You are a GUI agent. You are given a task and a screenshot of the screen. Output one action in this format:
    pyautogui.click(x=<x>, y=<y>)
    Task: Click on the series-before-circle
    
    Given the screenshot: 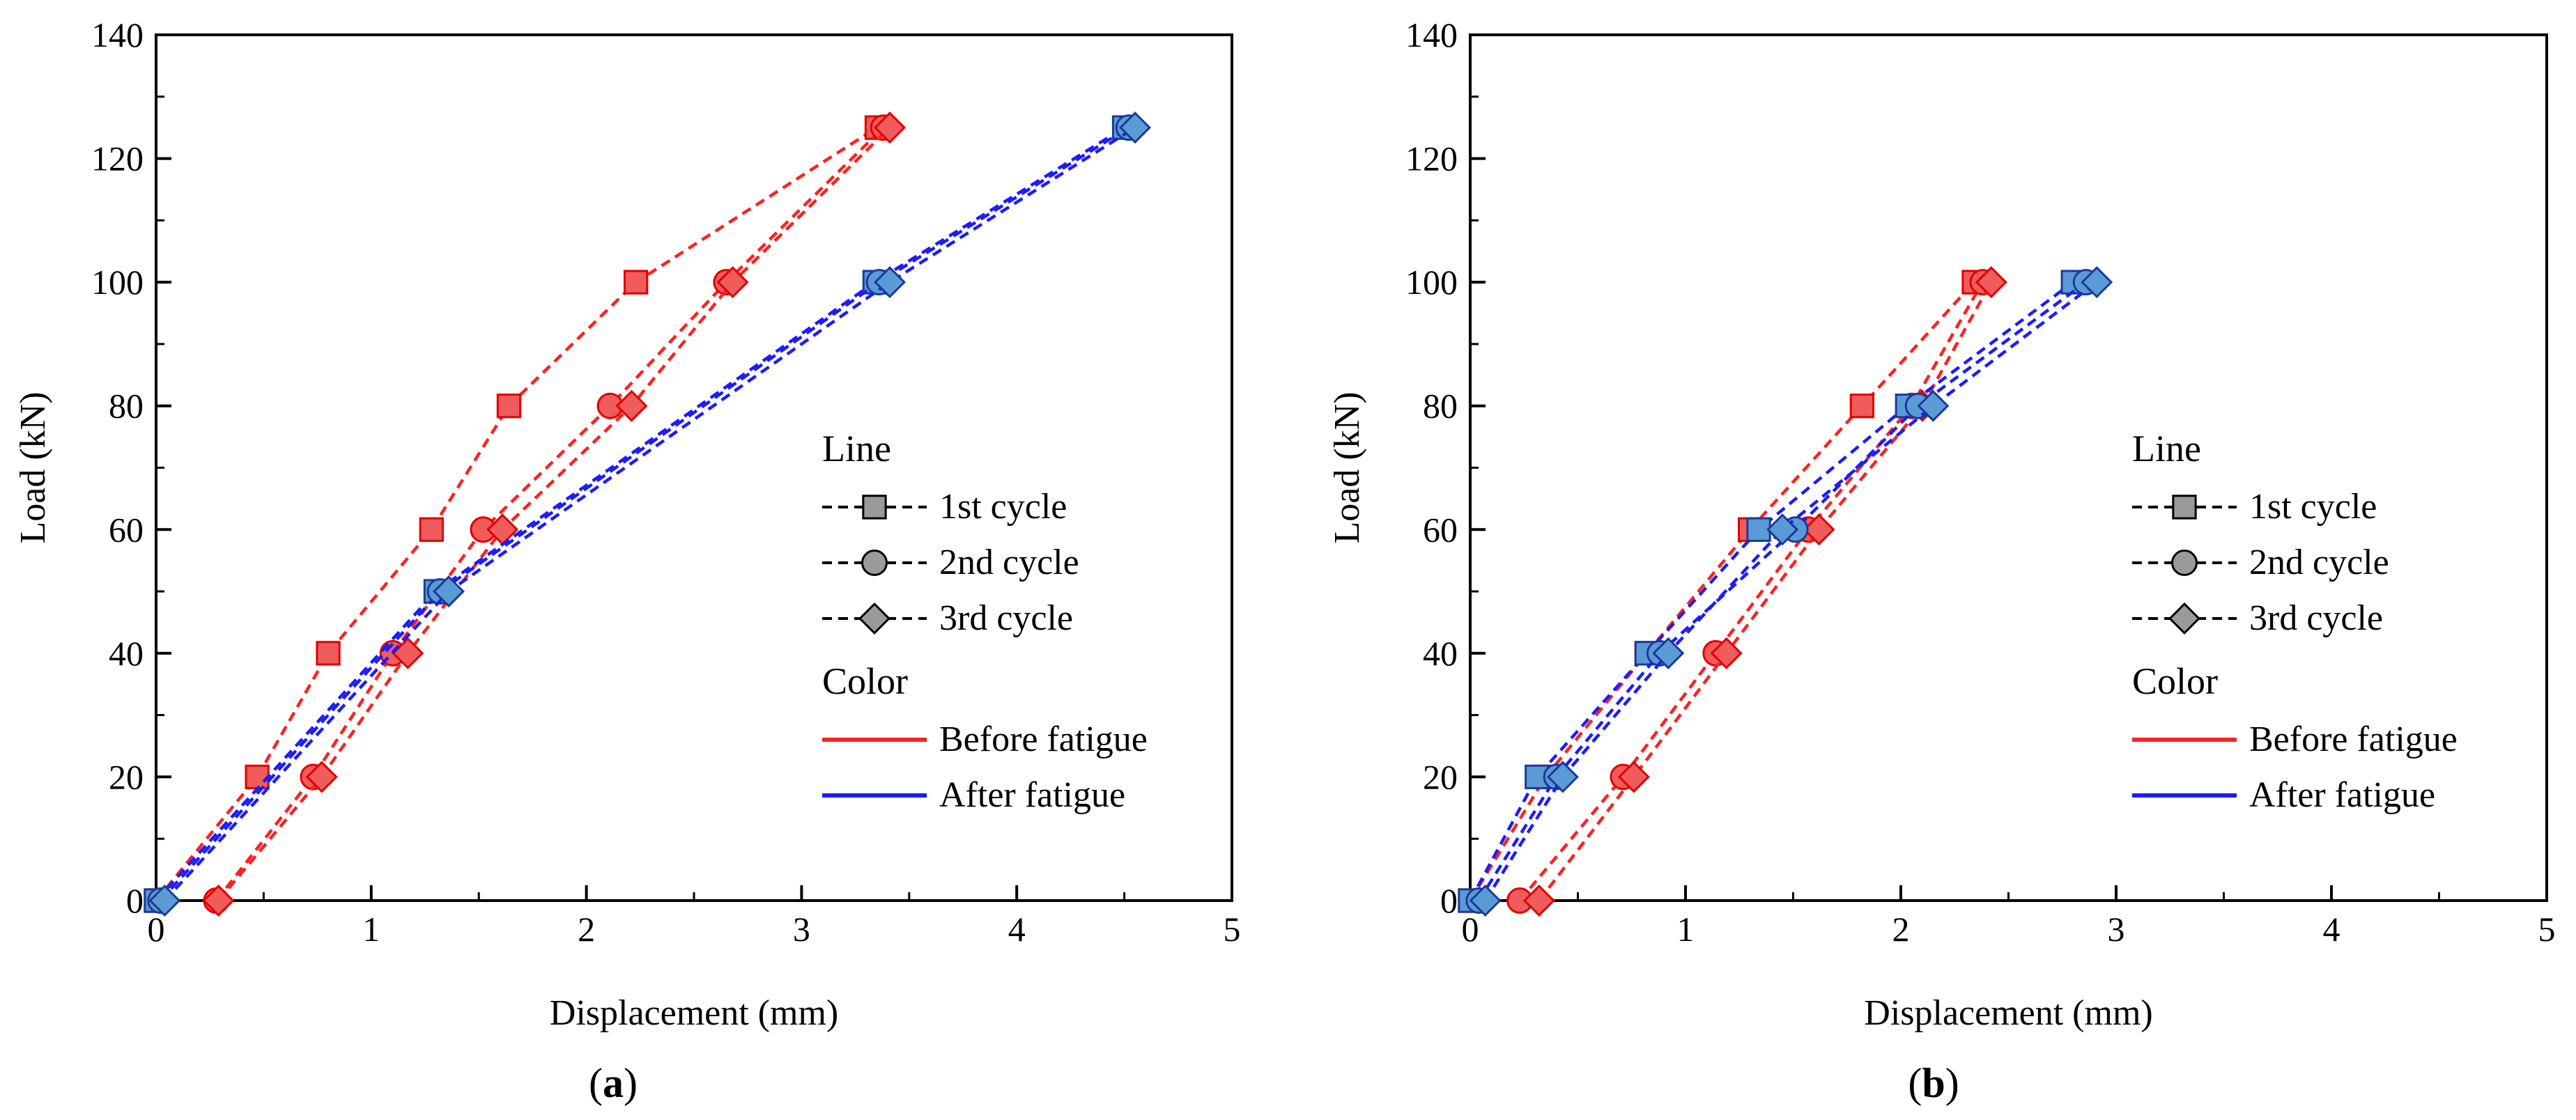 What is the action you would take?
    pyautogui.click(x=1751, y=592)
    